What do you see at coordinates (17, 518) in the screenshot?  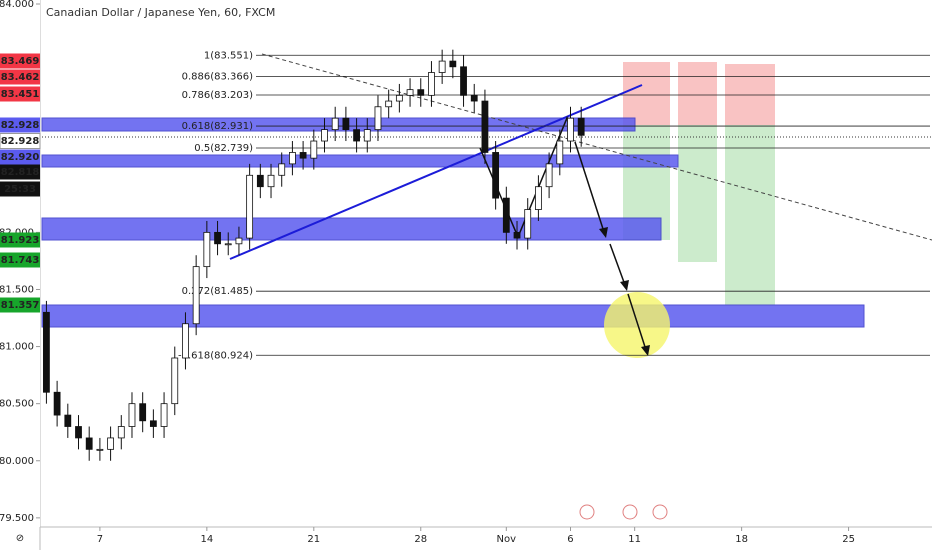 I see `y-tick-label: 79.500` at bounding box center [17, 518].